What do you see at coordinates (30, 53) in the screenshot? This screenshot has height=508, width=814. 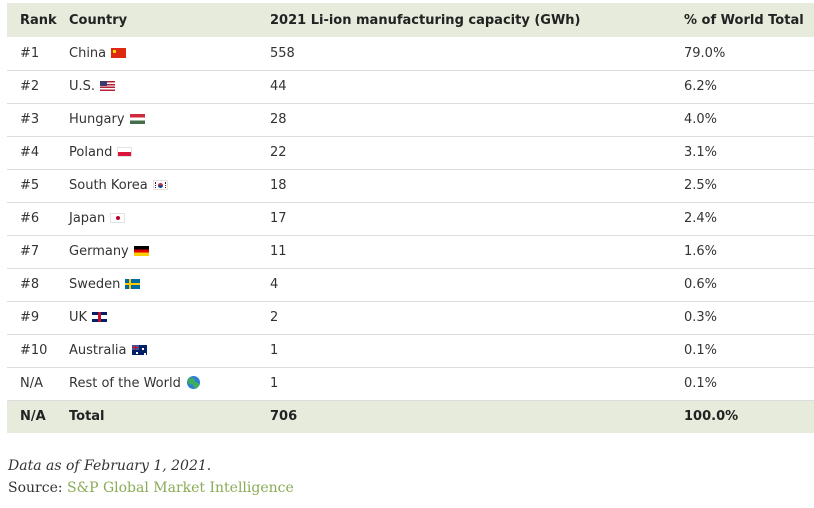 I see `rank-cell: #1` at bounding box center [30, 53].